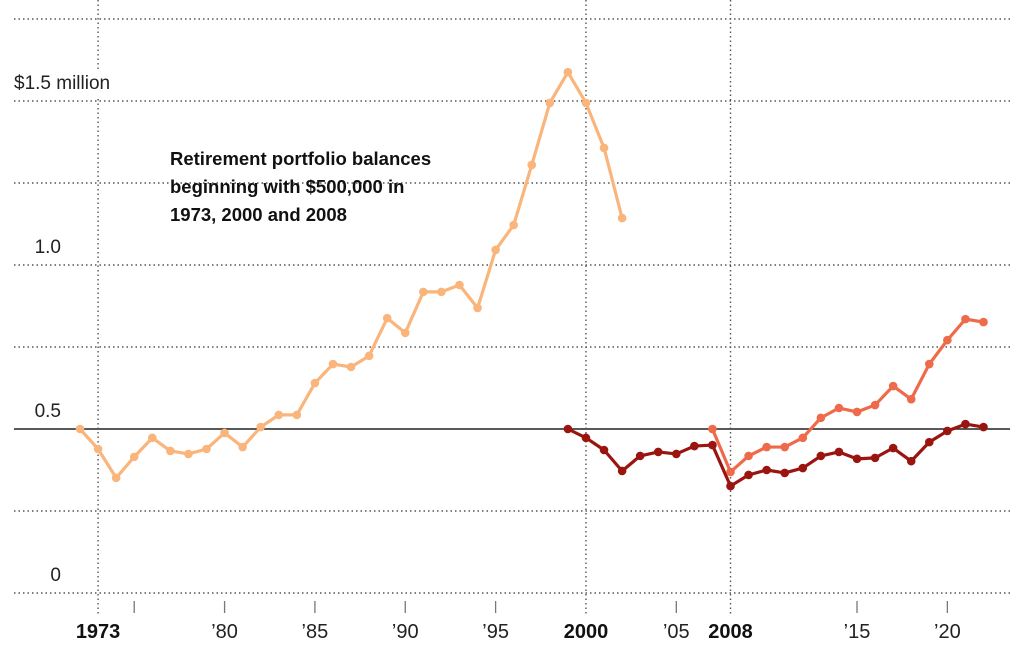  Describe the element at coordinates (258, 214) in the screenshot. I see `title-line-3: 1973, 2000 and 2008` at that location.